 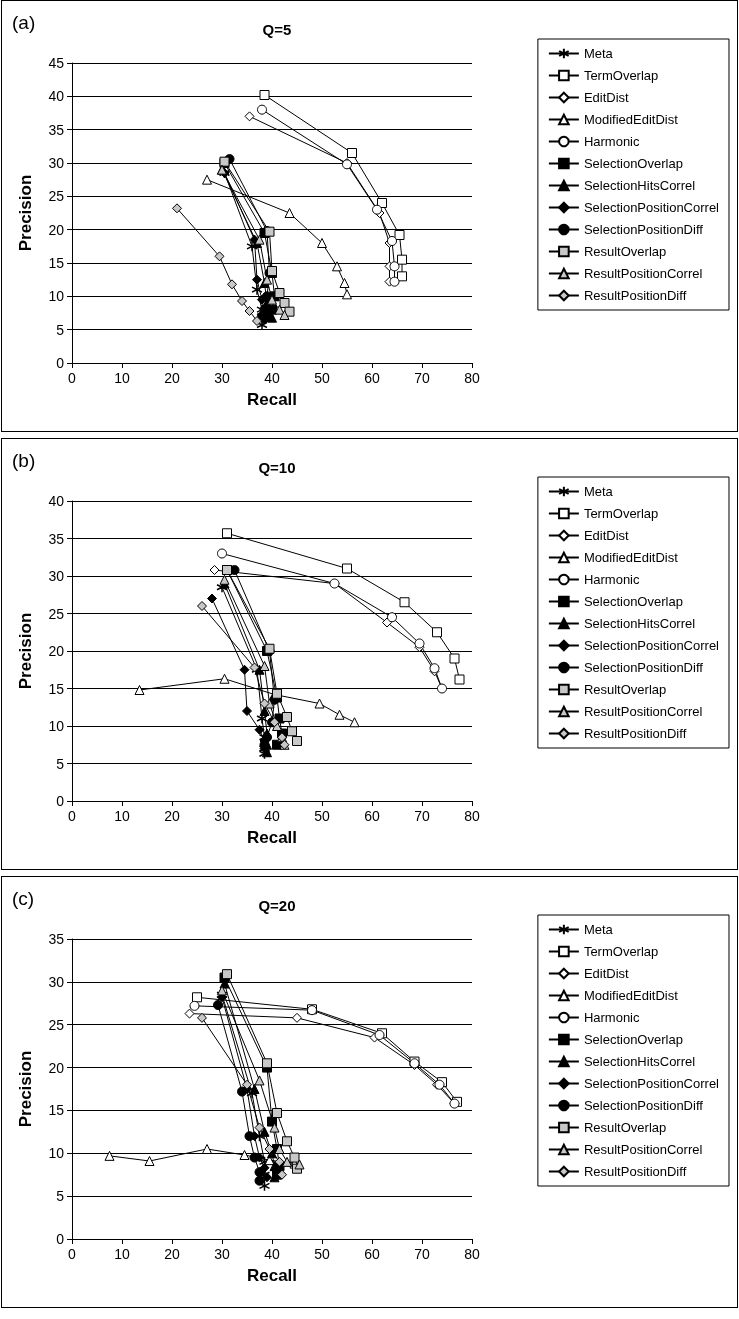 What do you see at coordinates (277, 29) in the screenshot?
I see `chart-title: Q=5` at bounding box center [277, 29].